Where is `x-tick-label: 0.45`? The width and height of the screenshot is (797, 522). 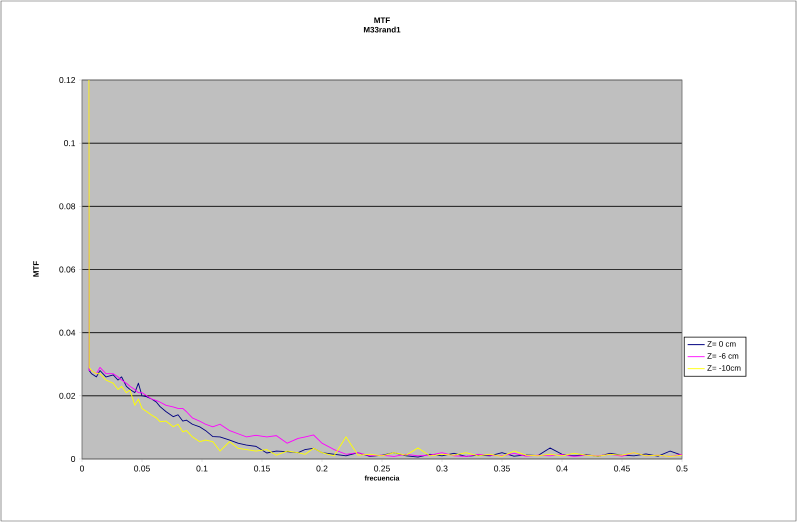 x-tick-label: 0.45 is located at coordinates (622, 469).